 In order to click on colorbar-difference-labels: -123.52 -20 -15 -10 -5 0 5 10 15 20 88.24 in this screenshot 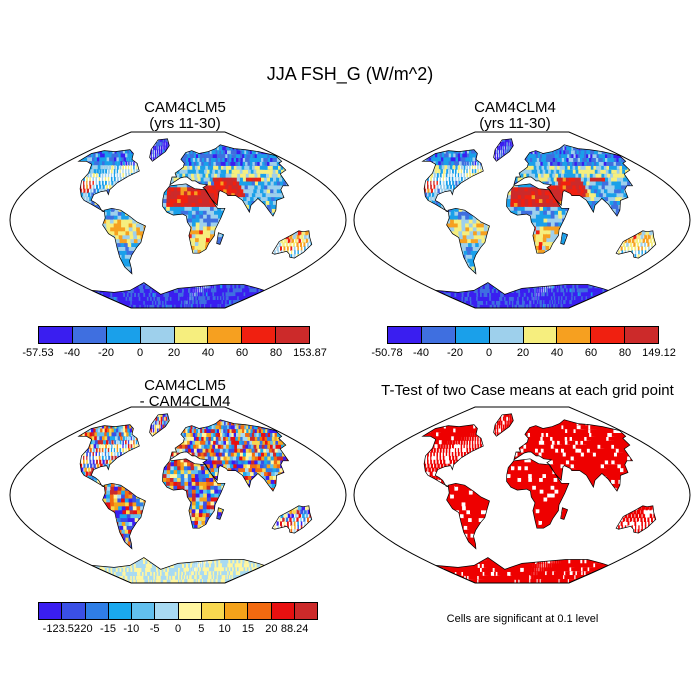, I will do `click(178, 630)`.